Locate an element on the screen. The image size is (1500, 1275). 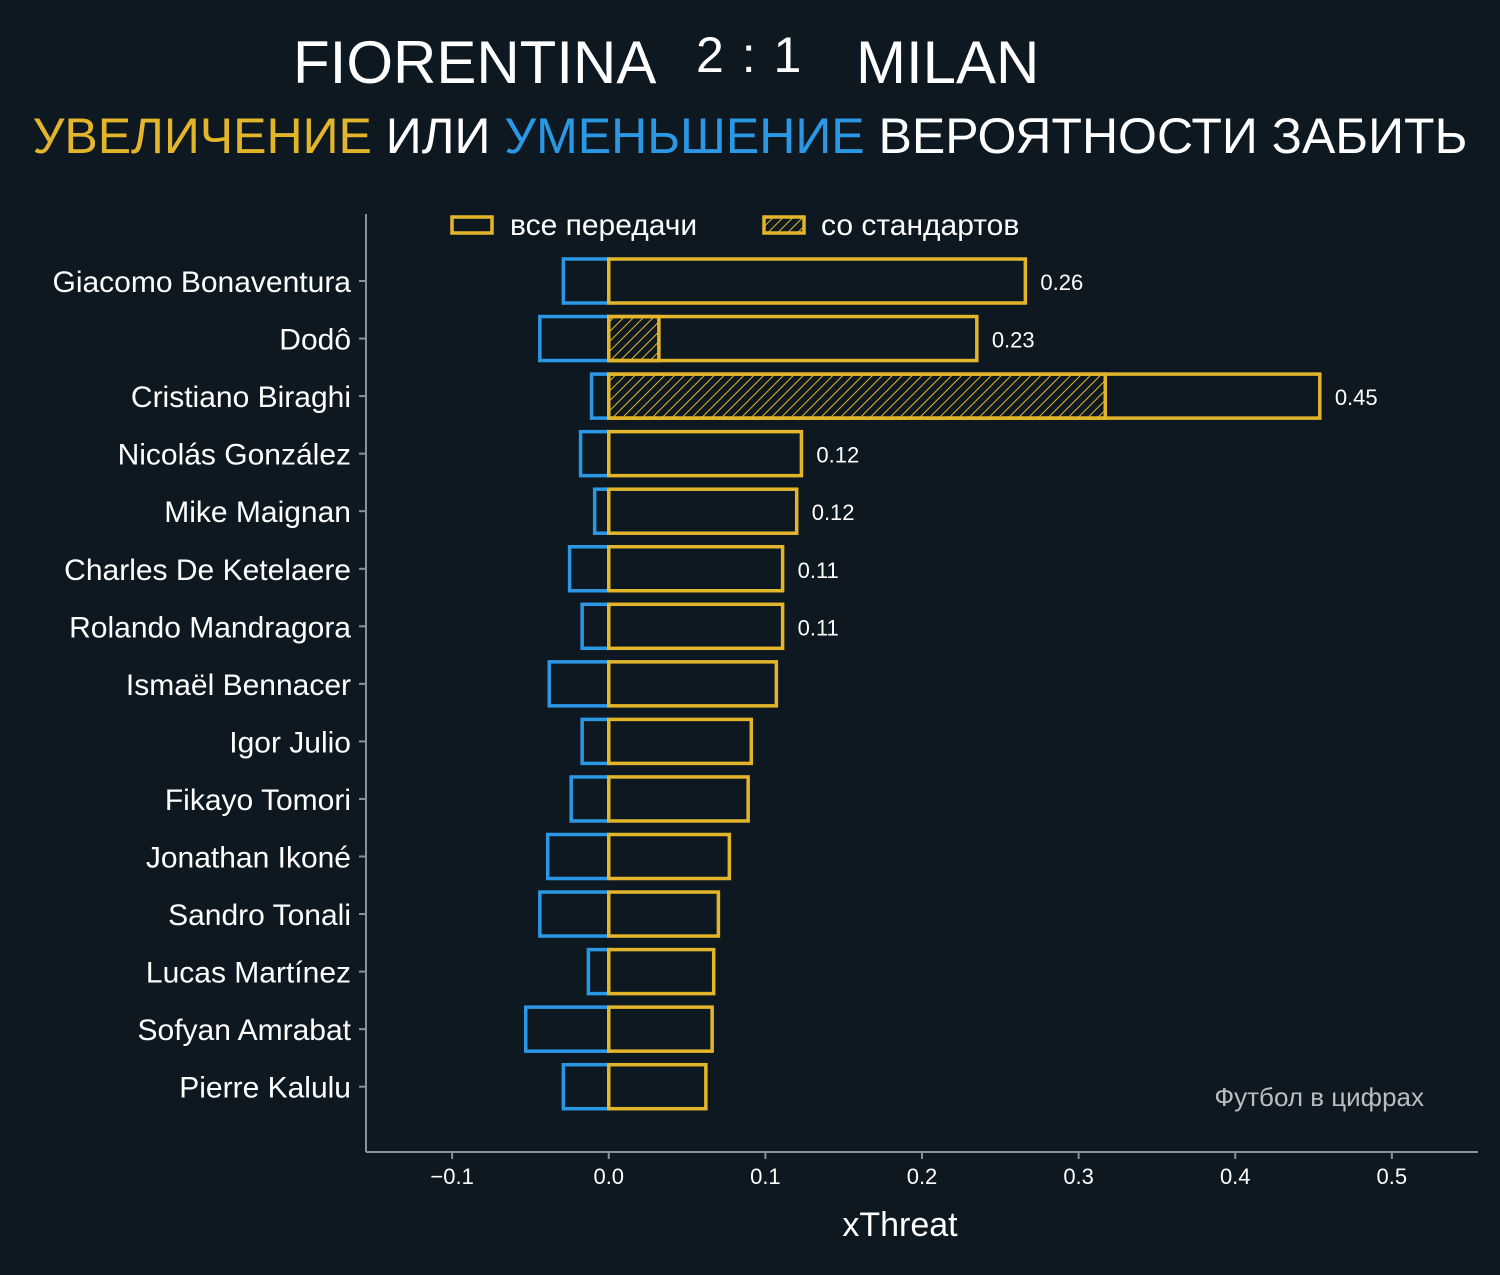
x-tick-label: −0.1 is located at coordinates (451, 1176).